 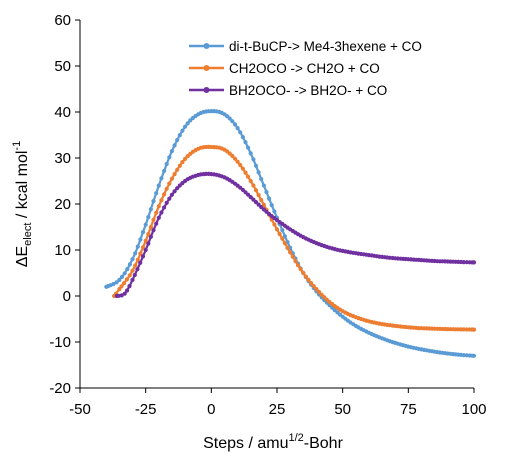 I want to click on x-tick-label: 100, so click(x=473, y=409).